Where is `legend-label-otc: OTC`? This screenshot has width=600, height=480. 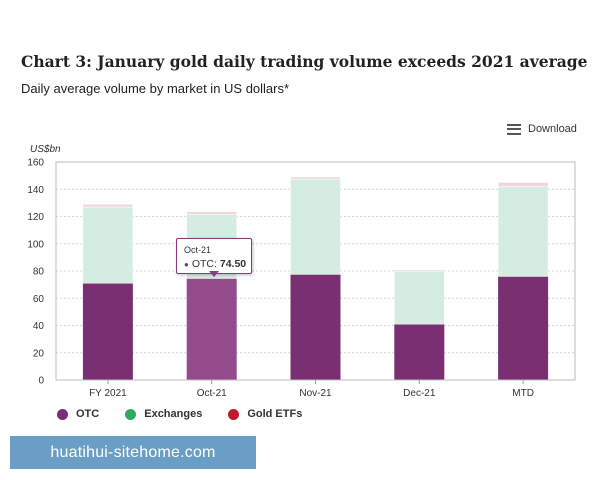
legend-label-otc: OTC is located at coordinates (88, 414).